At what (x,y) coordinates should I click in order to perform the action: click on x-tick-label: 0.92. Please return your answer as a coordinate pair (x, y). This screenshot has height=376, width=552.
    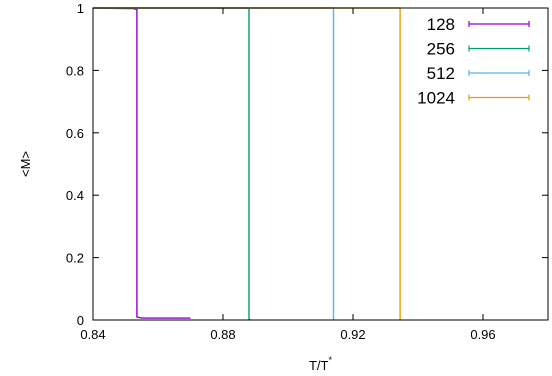
    Looking at the image, I should click on (352, 334).